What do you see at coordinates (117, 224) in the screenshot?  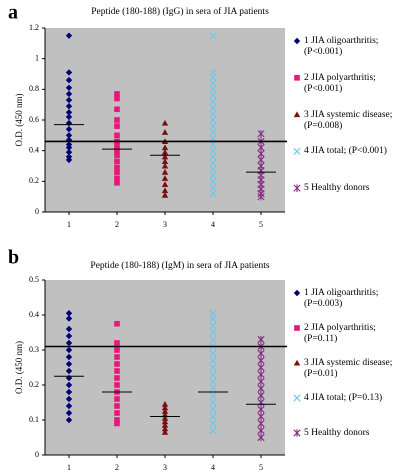 I see `x-tick-label: 2` at bounding box center [117, 224].